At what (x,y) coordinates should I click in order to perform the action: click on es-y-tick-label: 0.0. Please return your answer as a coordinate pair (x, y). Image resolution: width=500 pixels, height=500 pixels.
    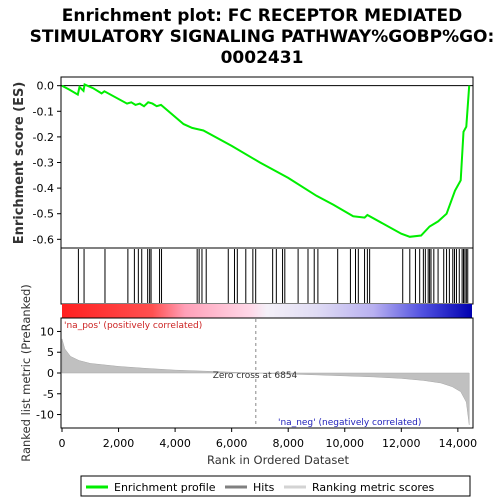
    Looking at the image, I should click on (46, 86).